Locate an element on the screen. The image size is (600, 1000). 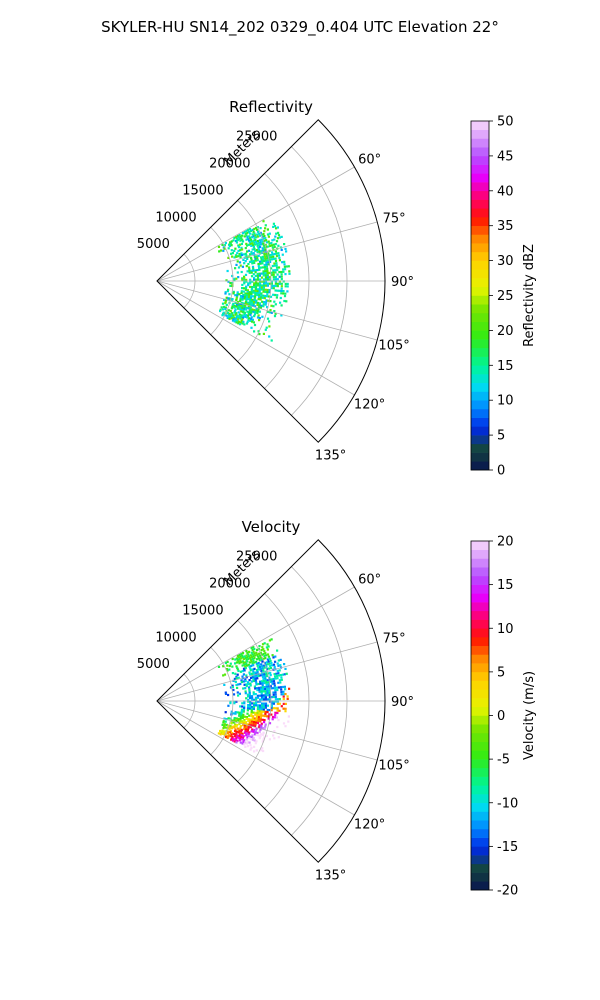
colorbar-tick-label: -5 is located at coordinates (503, 760).